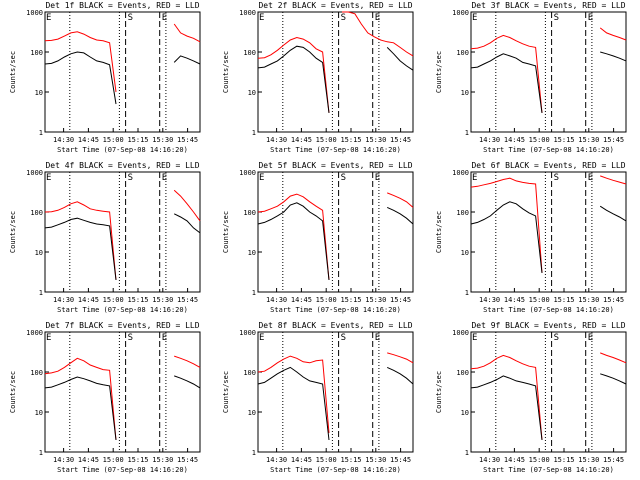  What do you see at coordinates (548, 5) in the screenshot?
I see `panel-title: Det 3f BLACK = Events, RED = LLD` at bounding box center [548, 5].